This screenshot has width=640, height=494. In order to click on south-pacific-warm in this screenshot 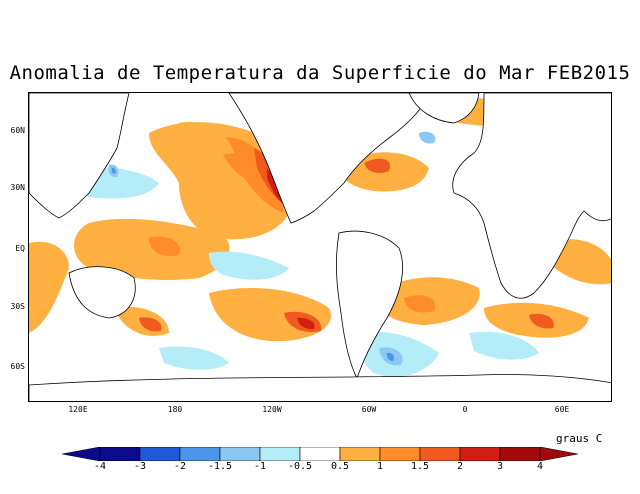, I will do `click(270, 315)`.